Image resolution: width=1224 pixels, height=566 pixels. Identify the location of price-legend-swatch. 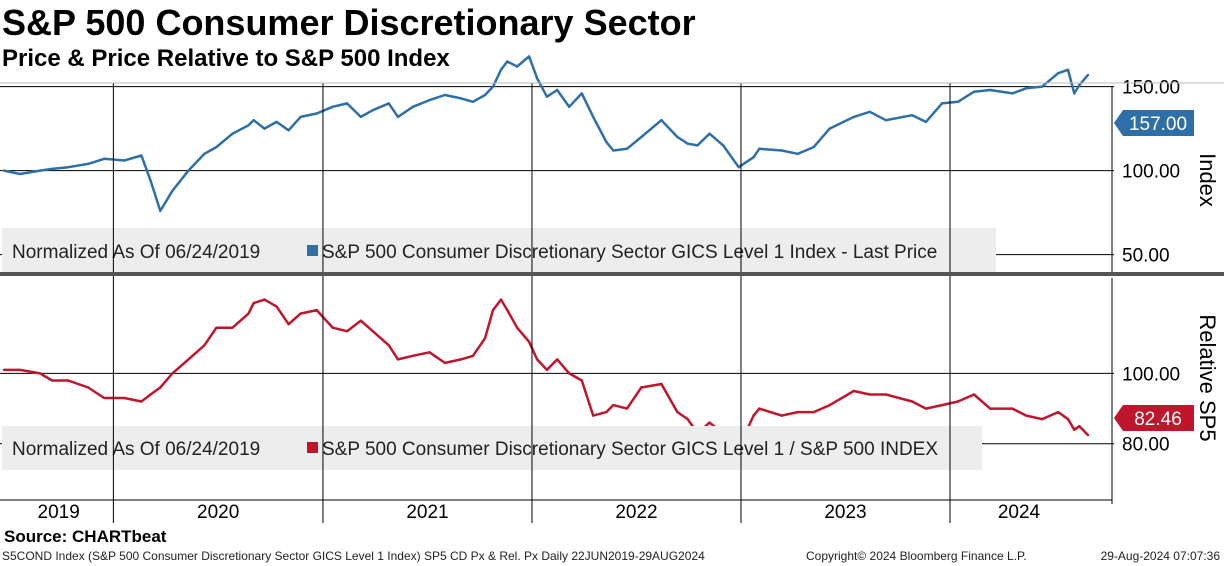
(312, 250).